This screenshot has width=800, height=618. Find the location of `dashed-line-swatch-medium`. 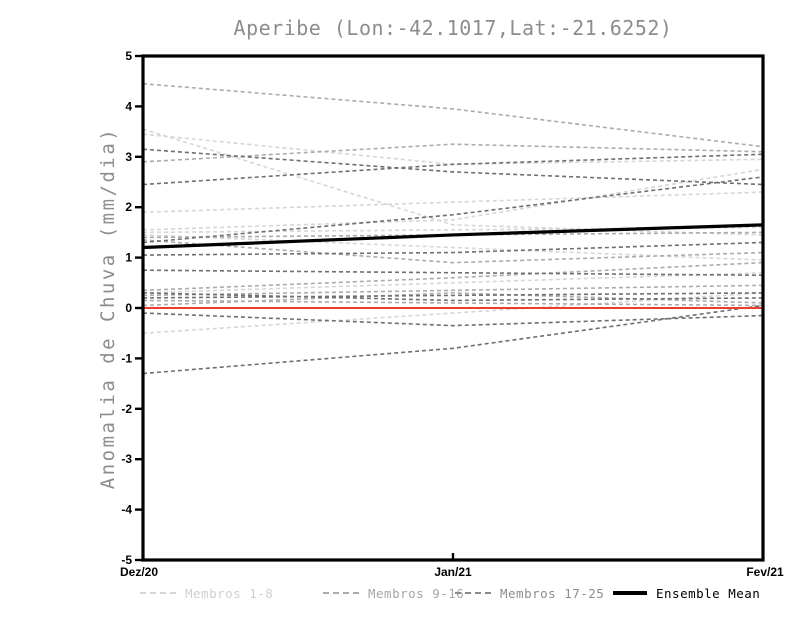

dashed-line-swatch-medium is located at coordinates (341, 593).